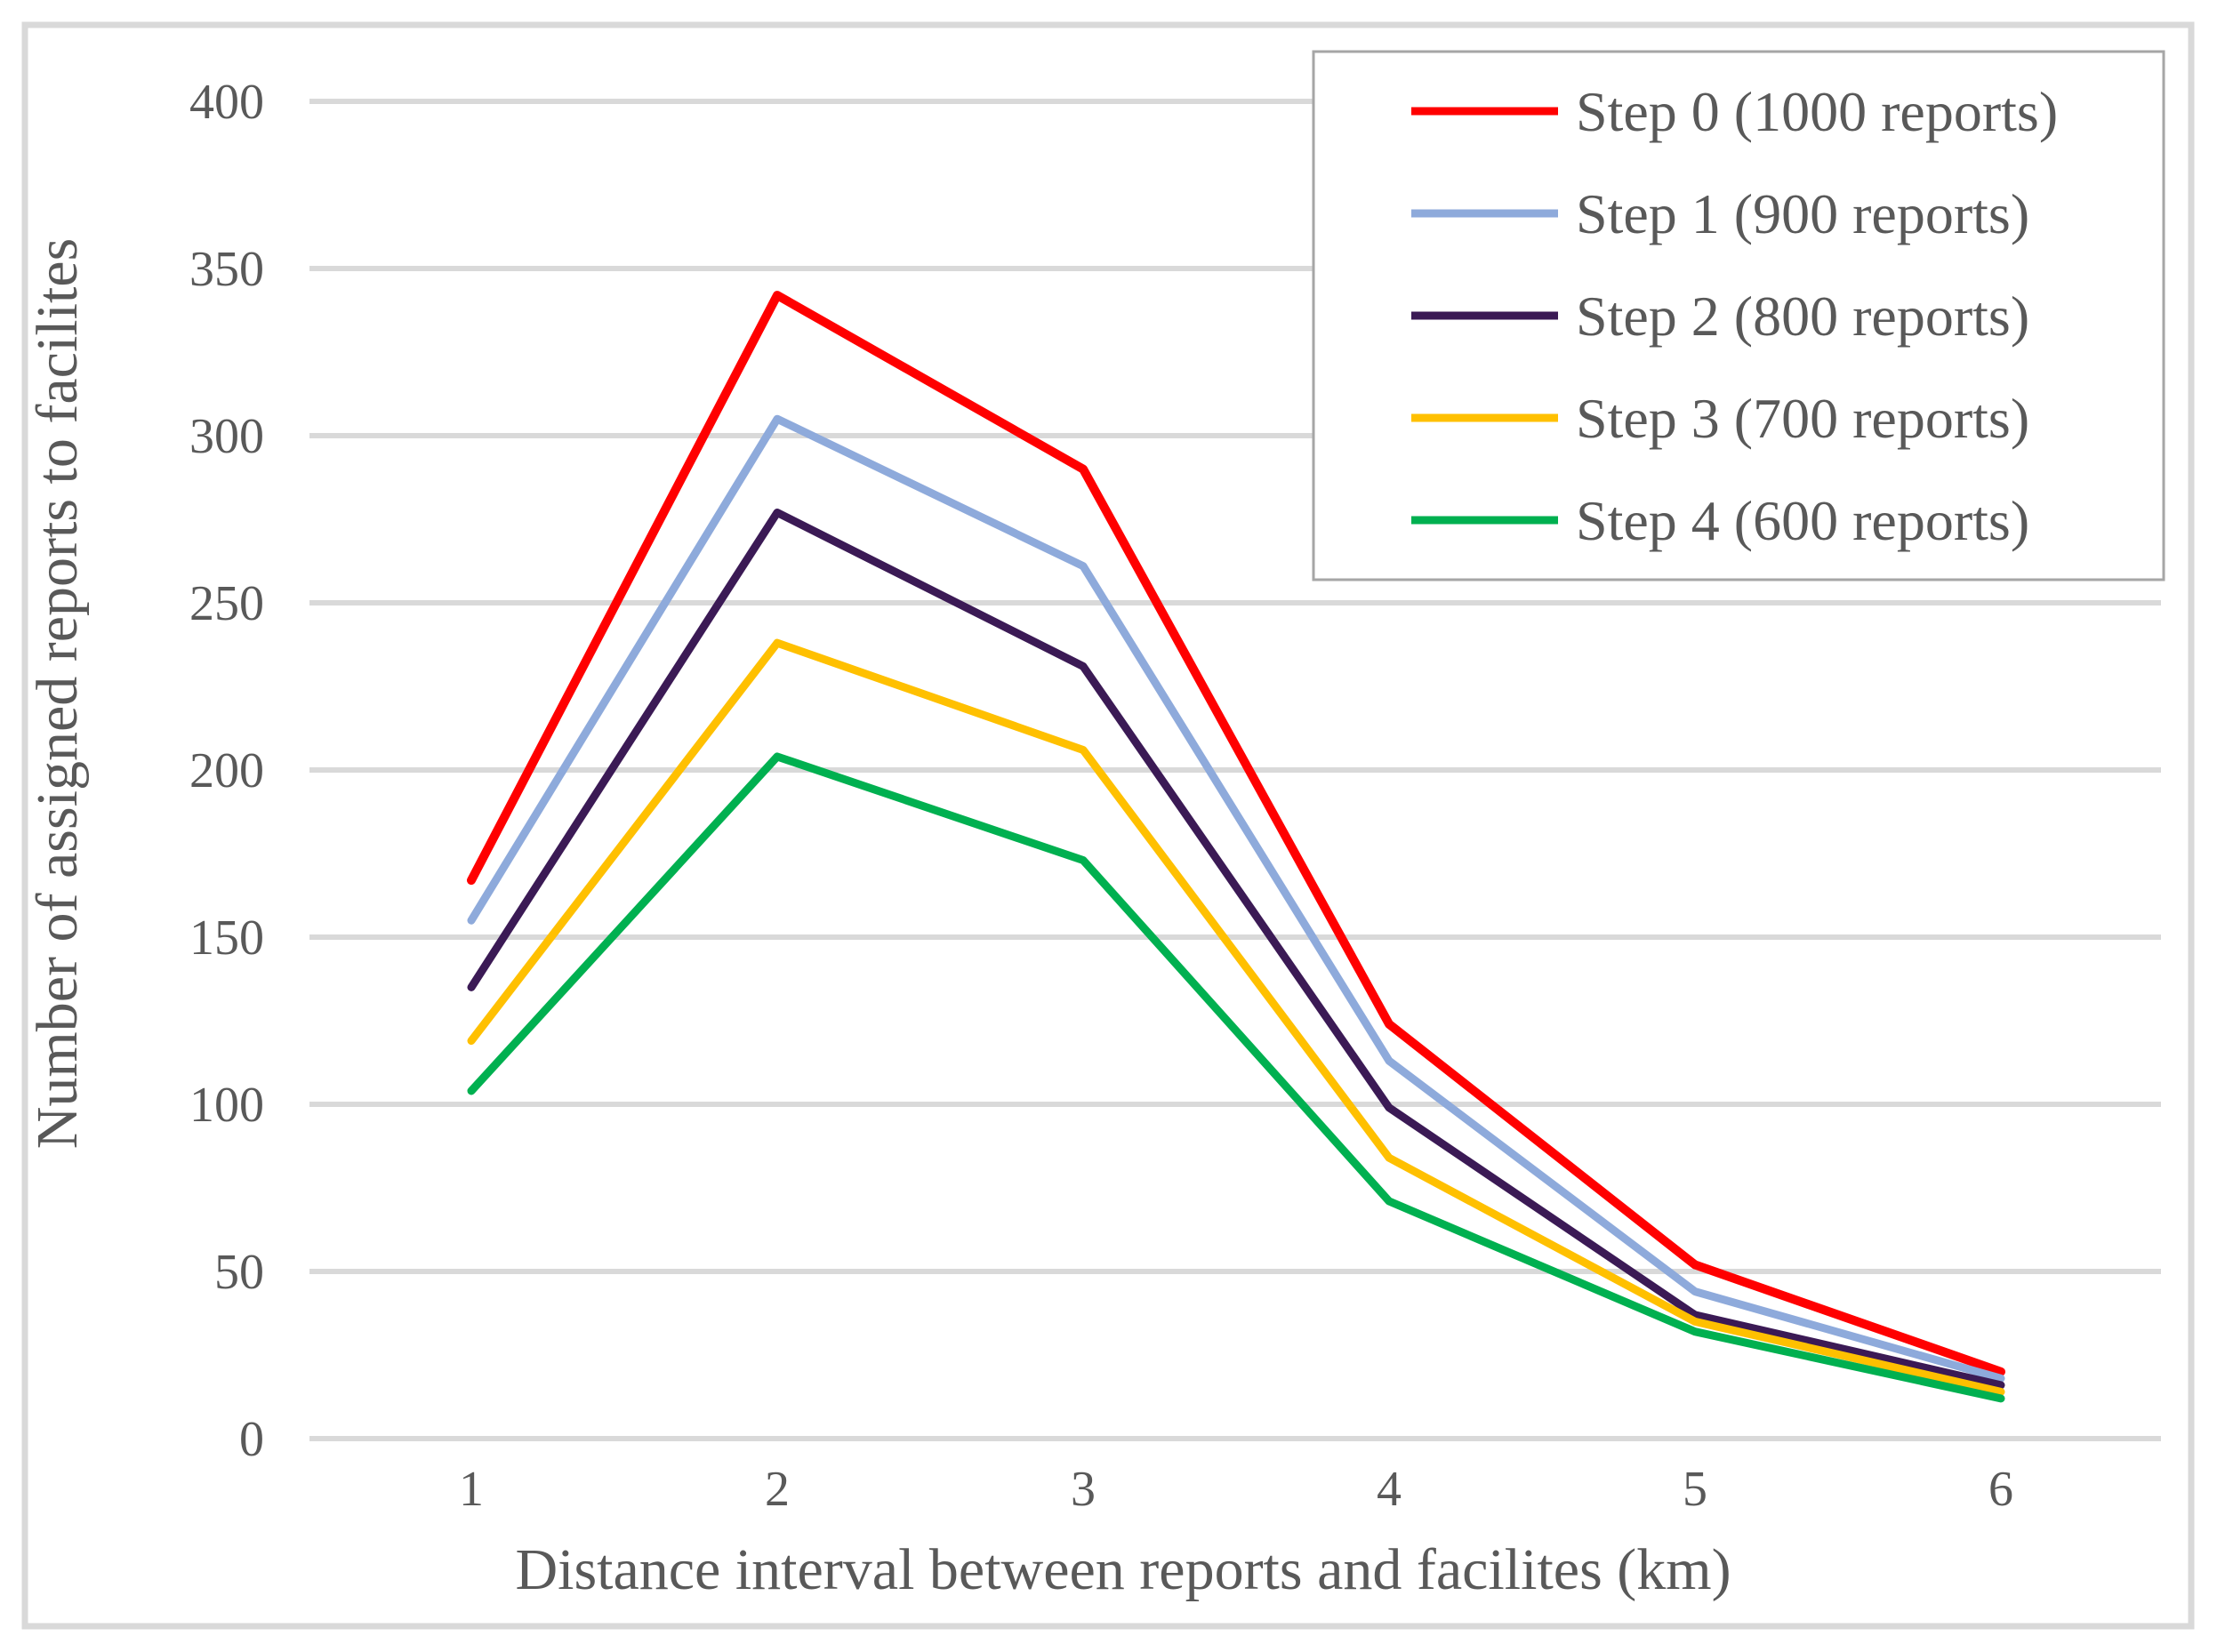 This screenshot has width=2217, height=1652. I want to click on y-tick-label: 250, so click(226, 604).